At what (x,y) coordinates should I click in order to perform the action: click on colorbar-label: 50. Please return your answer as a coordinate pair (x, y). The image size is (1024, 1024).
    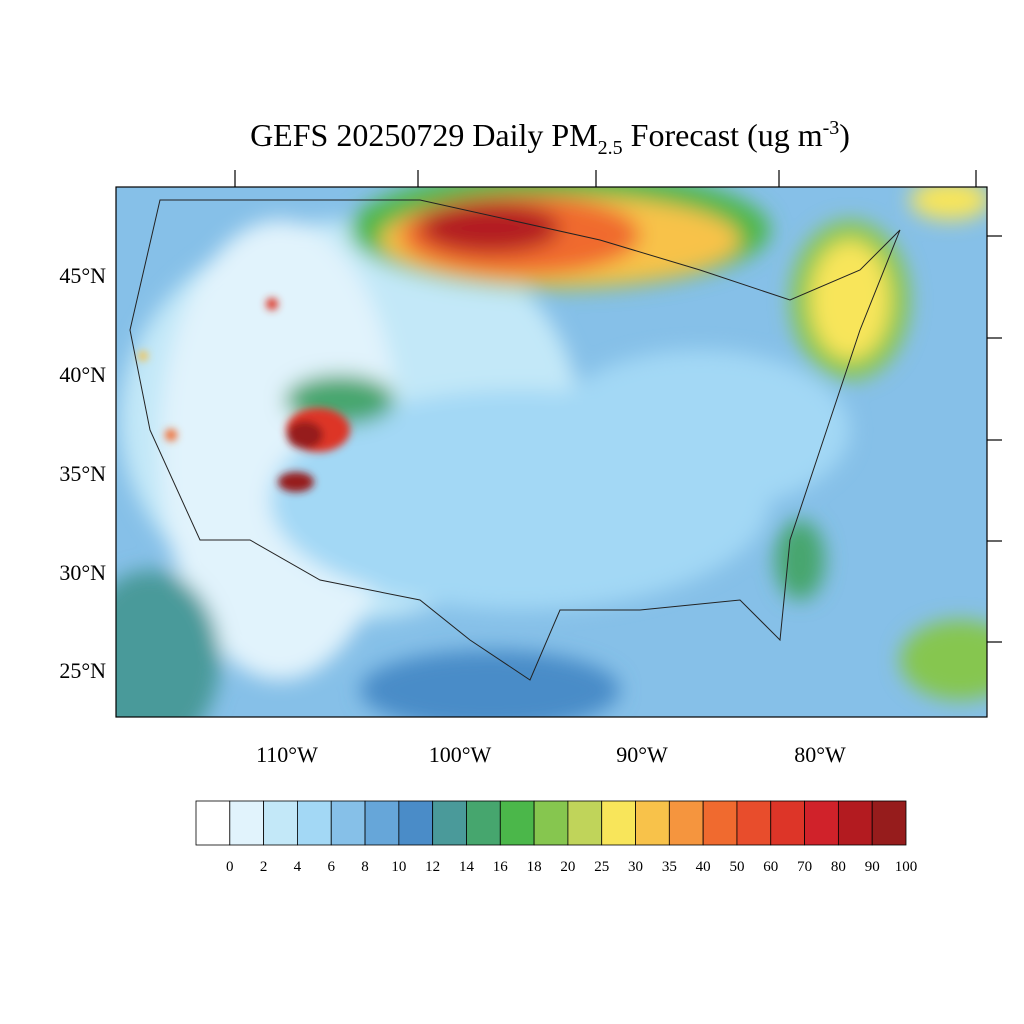
    Looking at the image, I should click on (736, 867).